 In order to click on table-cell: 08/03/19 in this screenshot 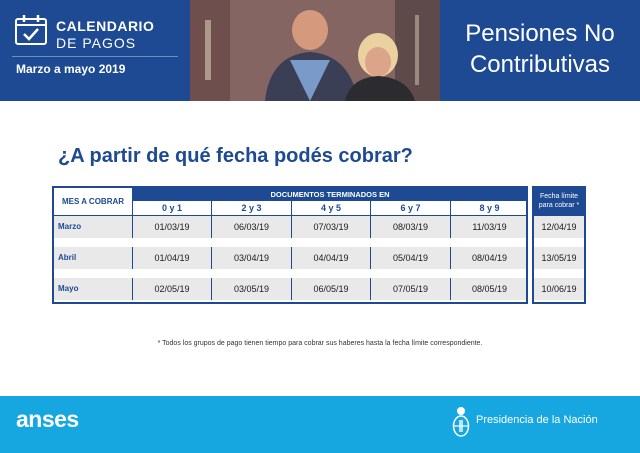, I will do `click(410, 227)`.